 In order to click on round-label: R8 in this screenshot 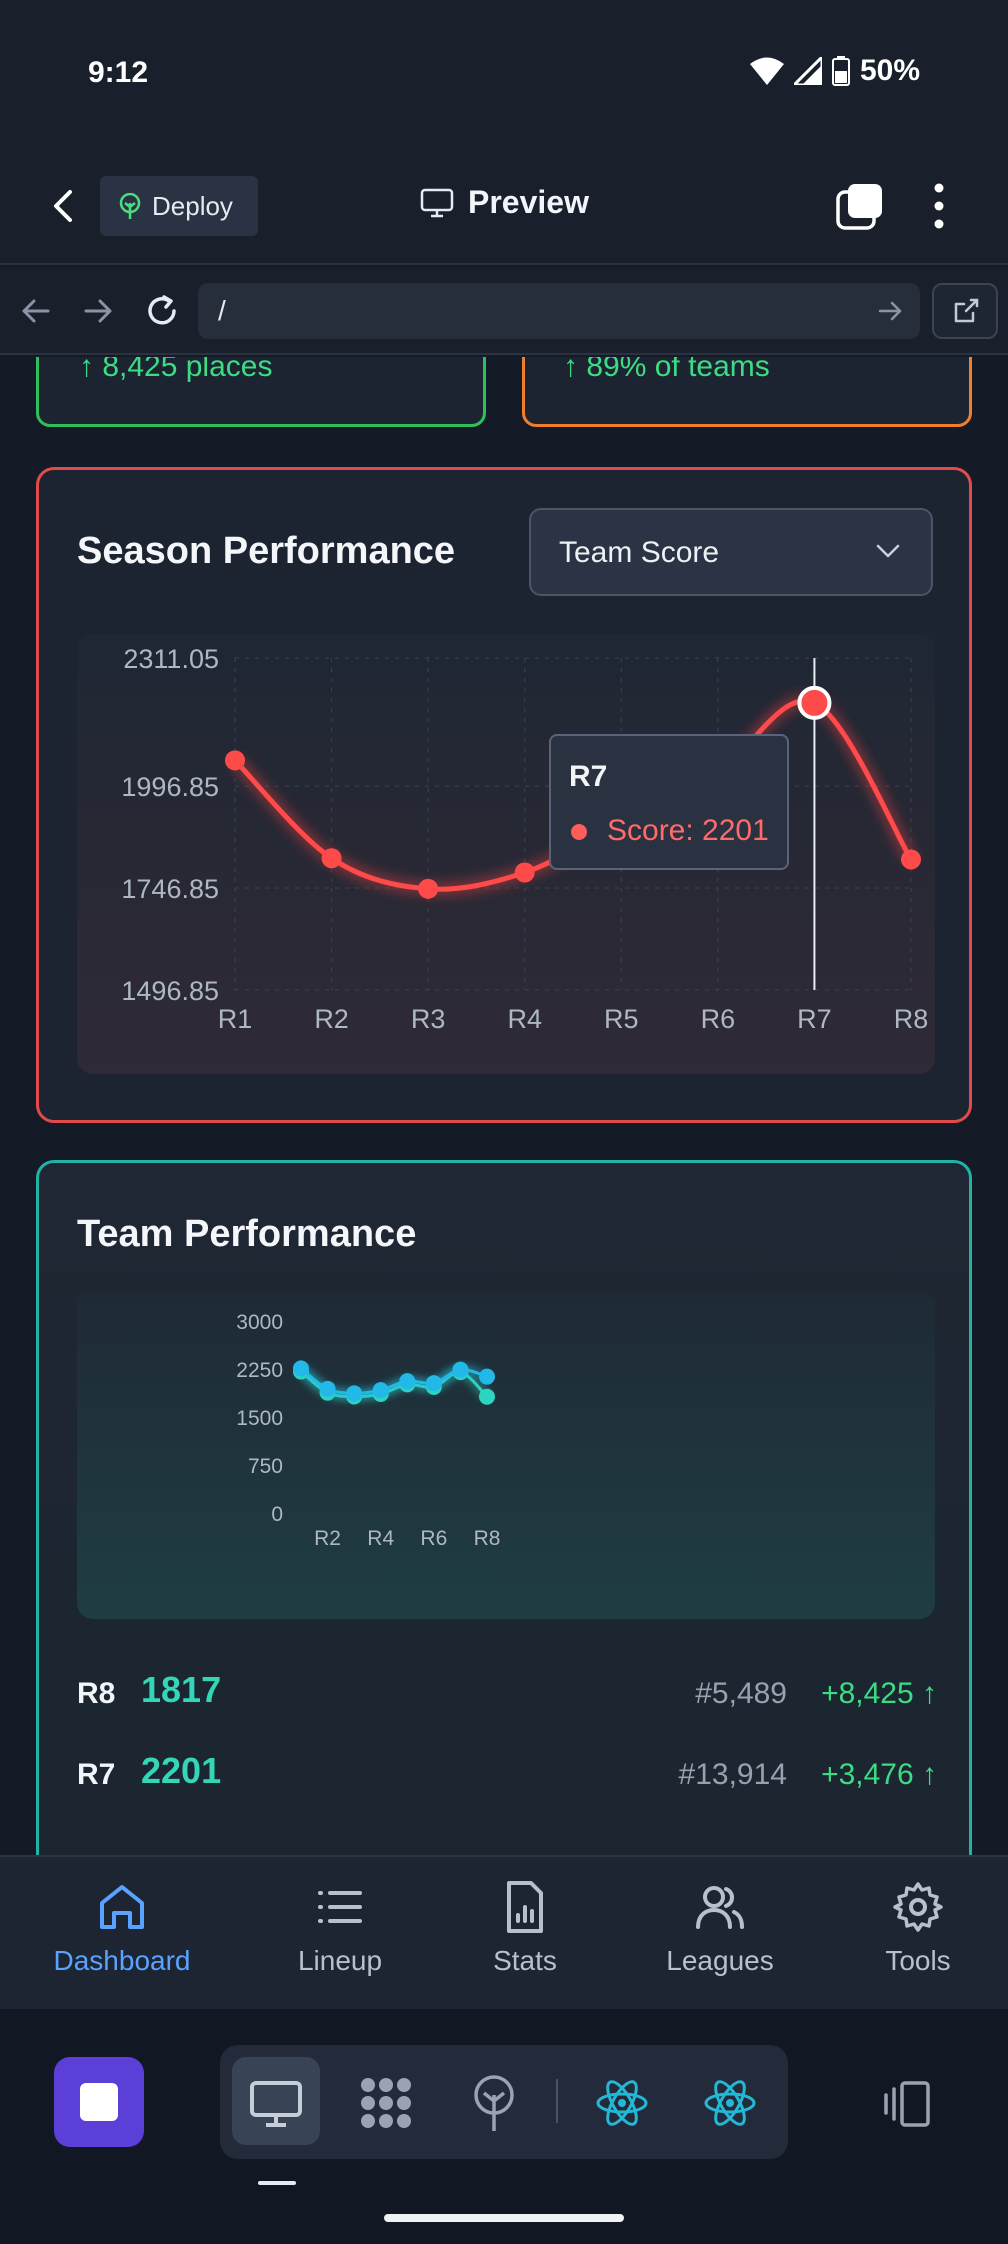, I will do `click(96, 1693)`.